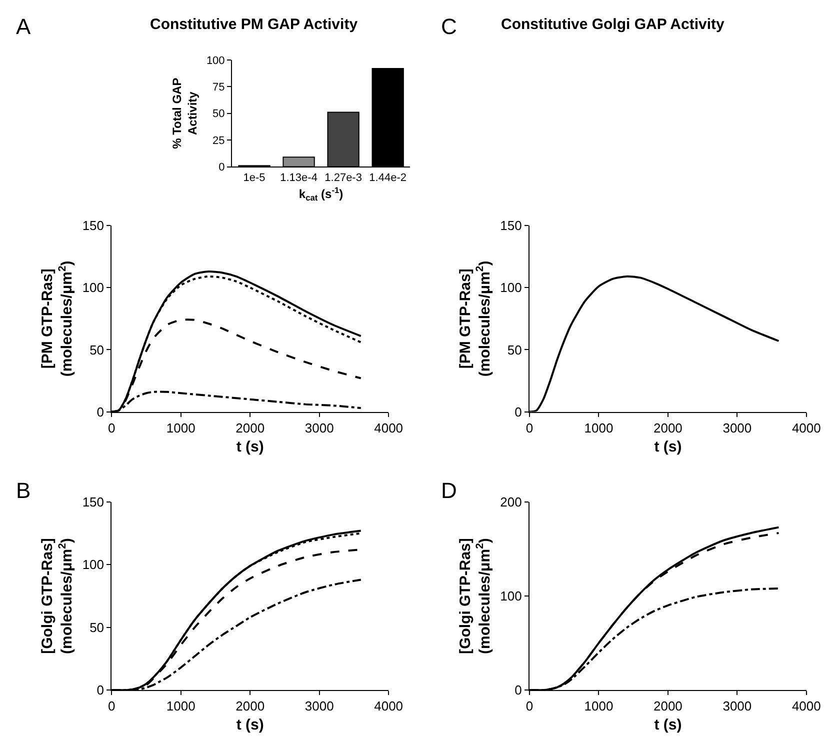 The width and height of the screenshot is (839, 752). I want to click on text: D, so click(449, 490).